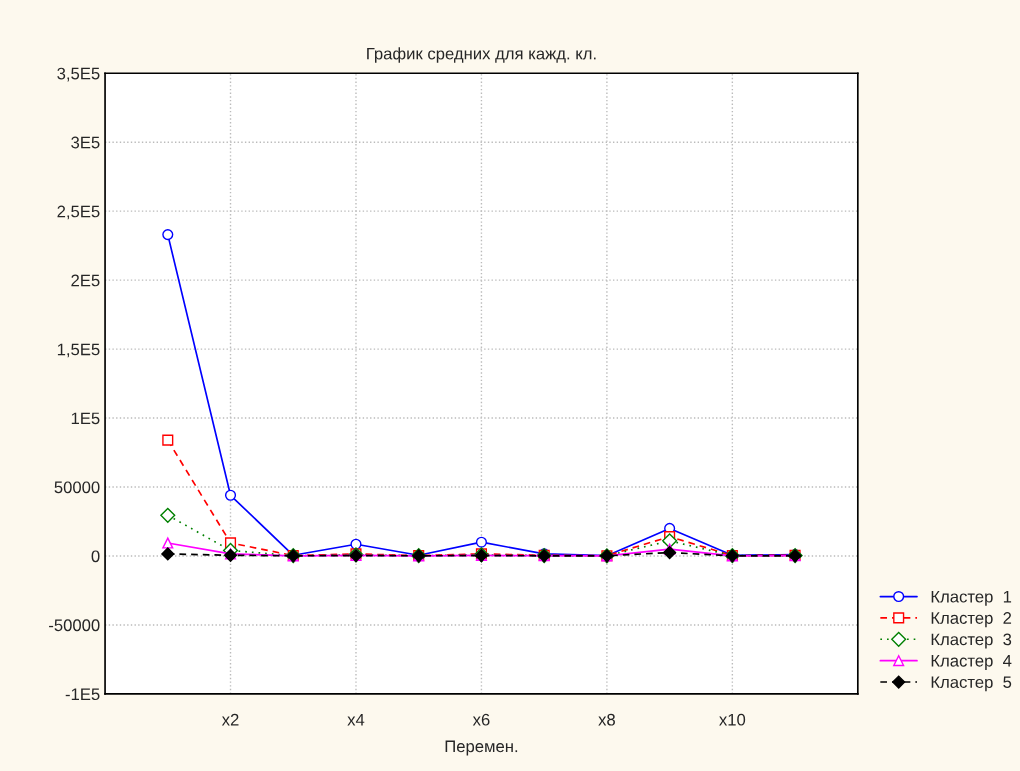  Describe the element at coordinates (971, 641) in the screenshot. I see `legend-label: Кластер 3` at that location.